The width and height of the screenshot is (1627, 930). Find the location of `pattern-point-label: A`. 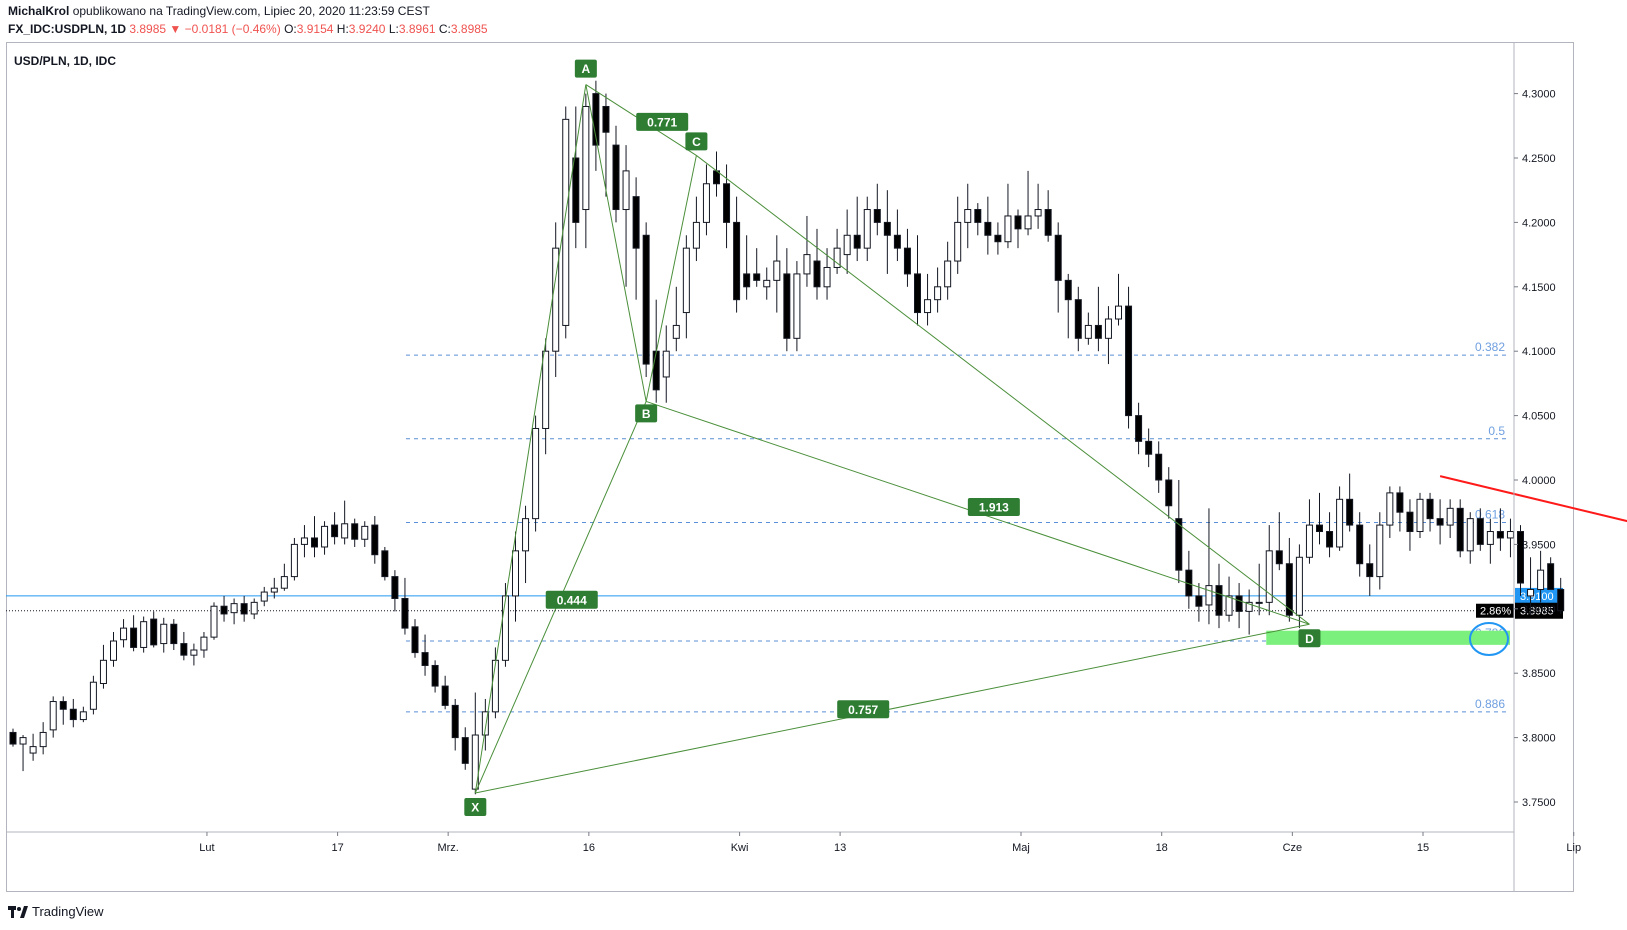

pattern-point-label: A is located at coordinates (586, 69).